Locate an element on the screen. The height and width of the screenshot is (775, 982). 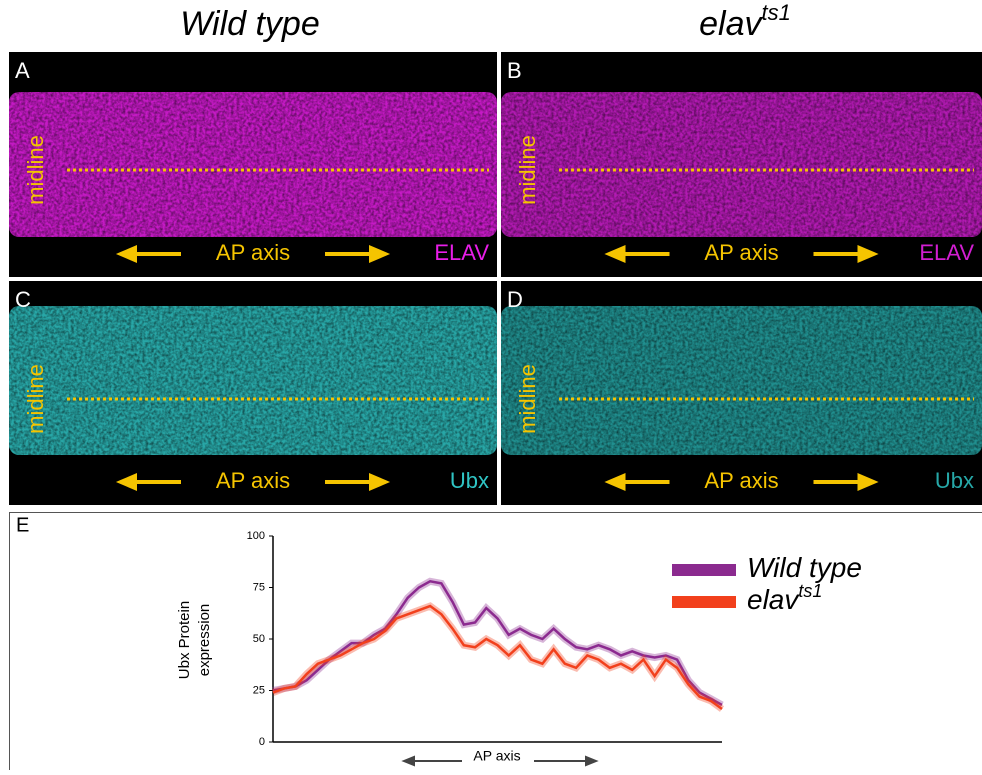
x-axis-label: AP axis is located at coordinates (496, 756).